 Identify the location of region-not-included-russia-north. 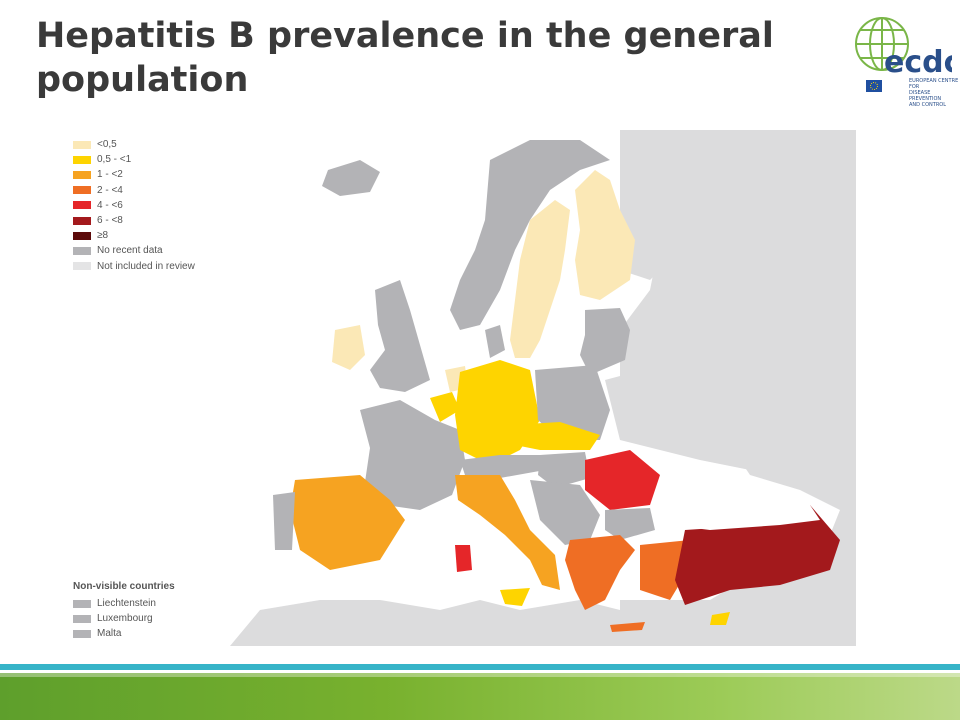
(670, 205).